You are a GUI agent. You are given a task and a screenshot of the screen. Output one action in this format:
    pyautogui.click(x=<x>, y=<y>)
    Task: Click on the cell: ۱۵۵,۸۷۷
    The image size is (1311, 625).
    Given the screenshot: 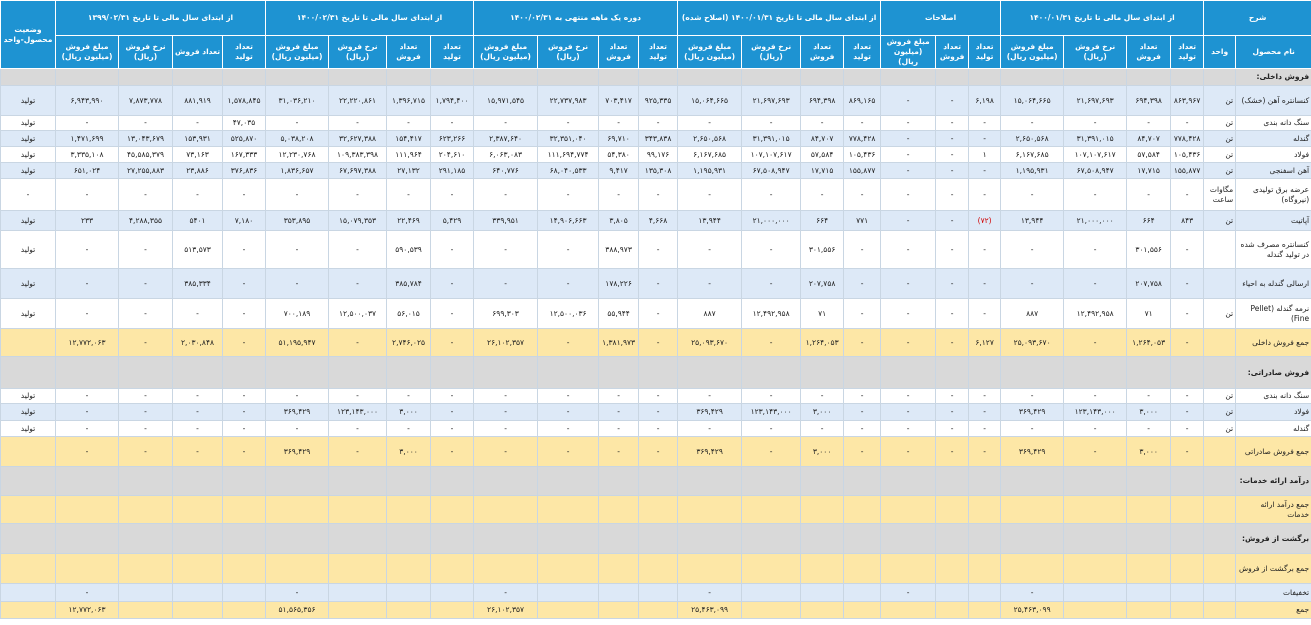 What is the action you would take?
    pyautogui.click(x=1187, y=170)
    